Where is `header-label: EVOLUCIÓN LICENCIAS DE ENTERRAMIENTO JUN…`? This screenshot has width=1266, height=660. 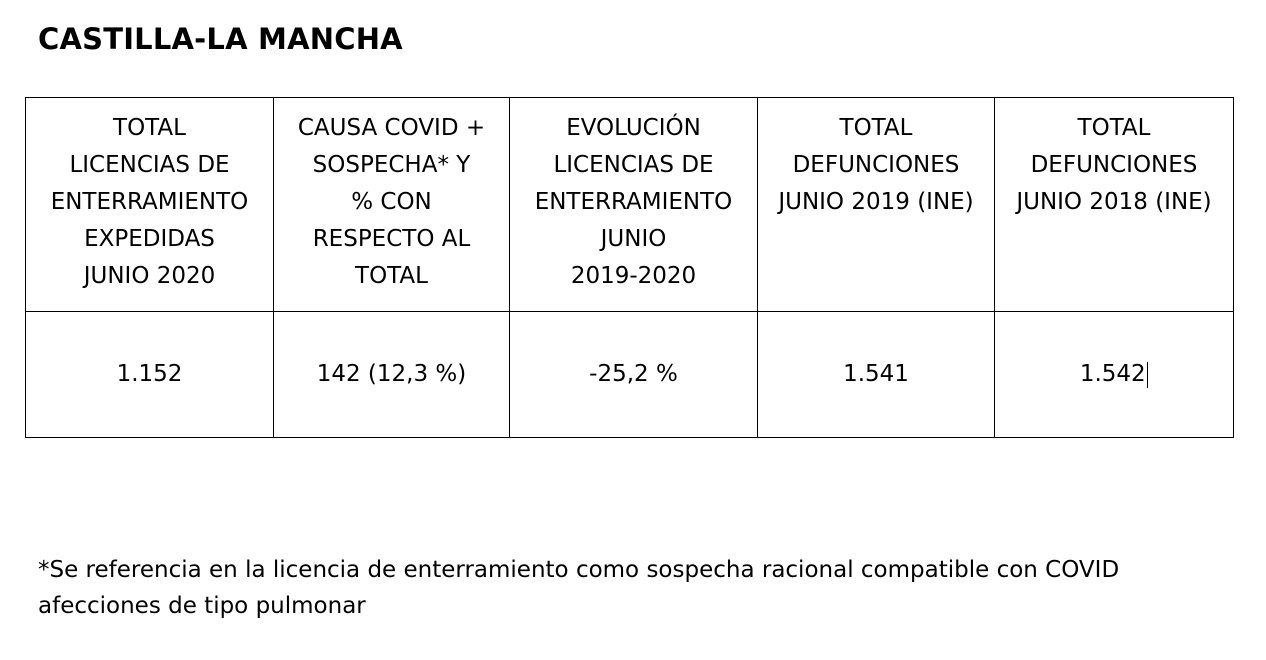 header-label: EVOLUCIÓN LICENCIAS DE ENTERRAMIENTO JUN… is located at coordinates (633, 202).